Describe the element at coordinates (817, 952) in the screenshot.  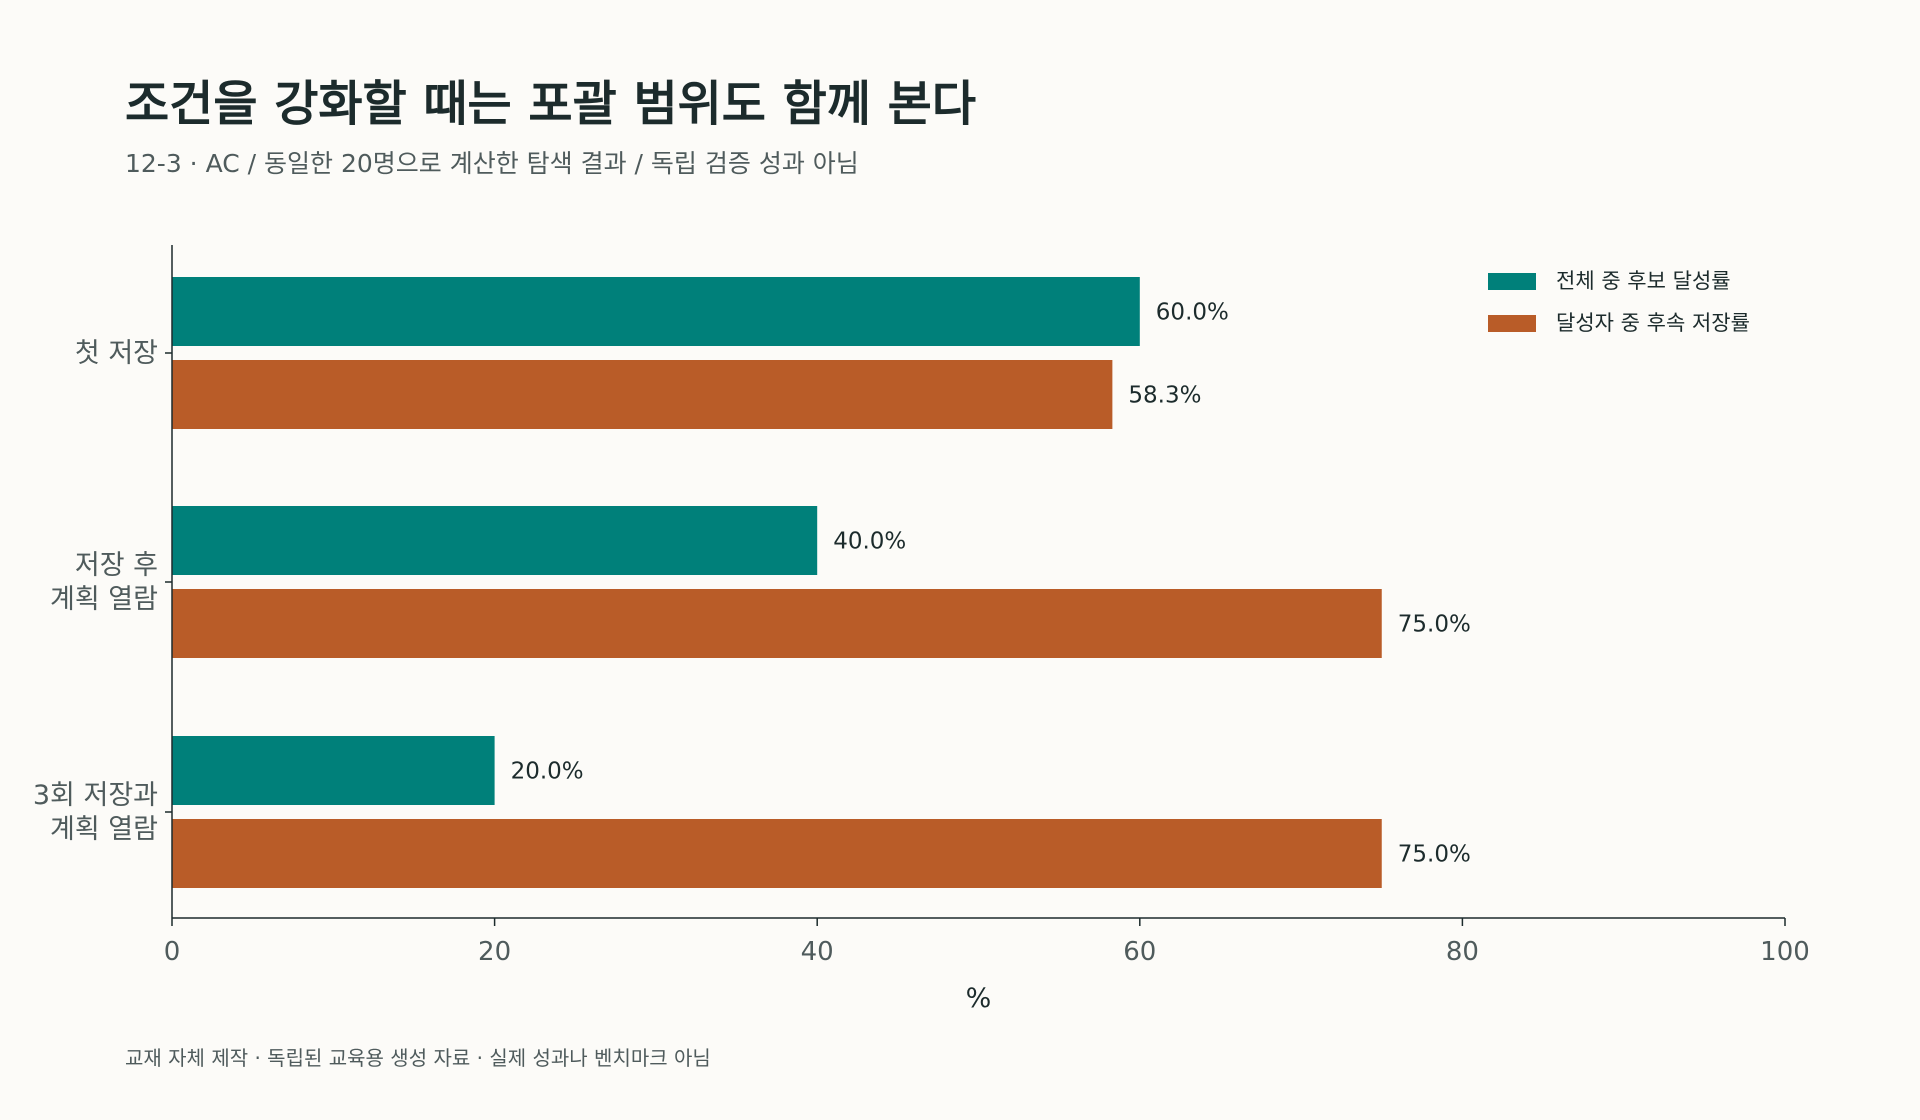
I see `x-tick-label-3: 40` at that location.